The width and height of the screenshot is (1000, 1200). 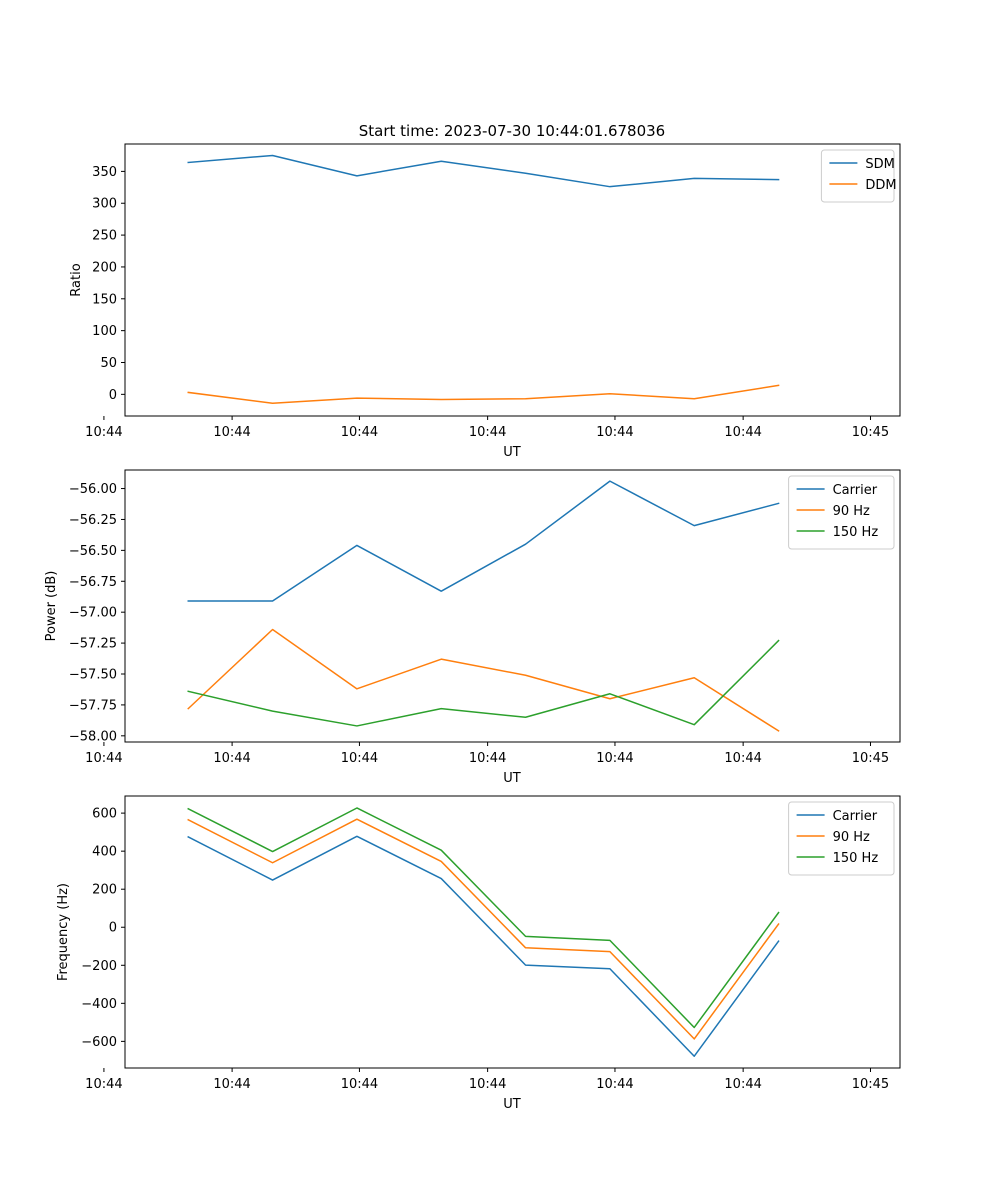 I want to click on y-tick-label: −57.00, so click(x=93, y=613).